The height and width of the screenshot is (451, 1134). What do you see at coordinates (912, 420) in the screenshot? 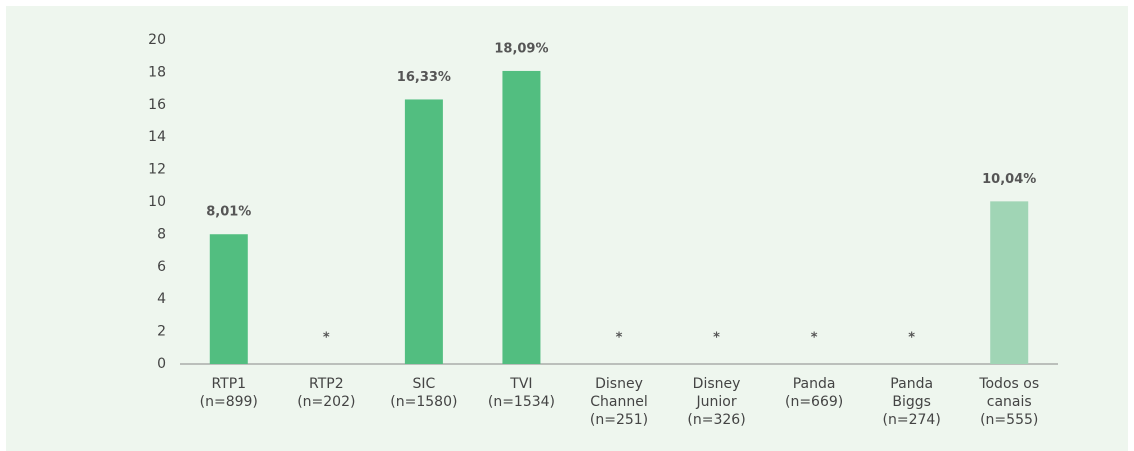
I see `x-tick-label: (n=274)` at bounding box center [912, 420].